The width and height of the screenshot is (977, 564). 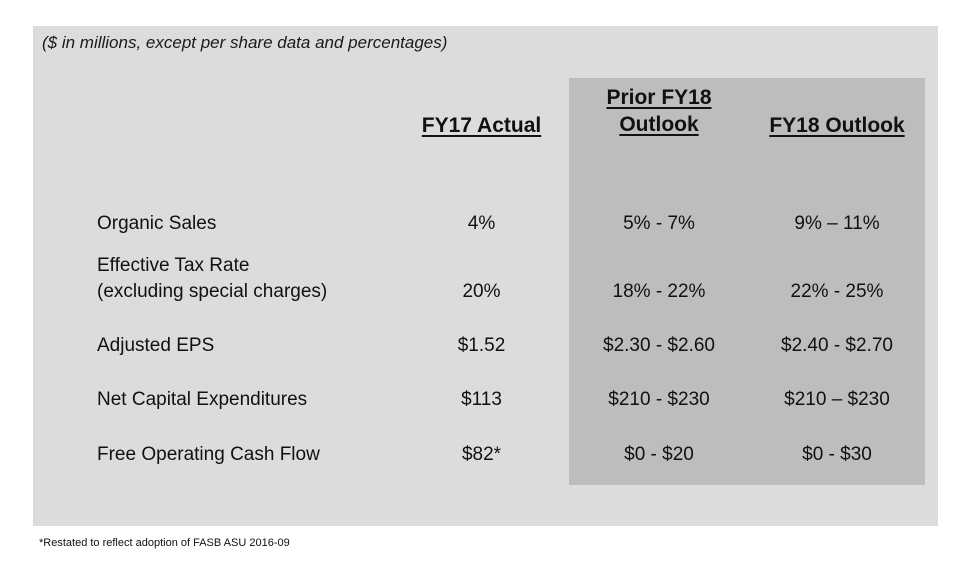 I want to click on column-header-prior-fy18-outlook: Prior FY18 Outlook, so click(x=659, y=111).